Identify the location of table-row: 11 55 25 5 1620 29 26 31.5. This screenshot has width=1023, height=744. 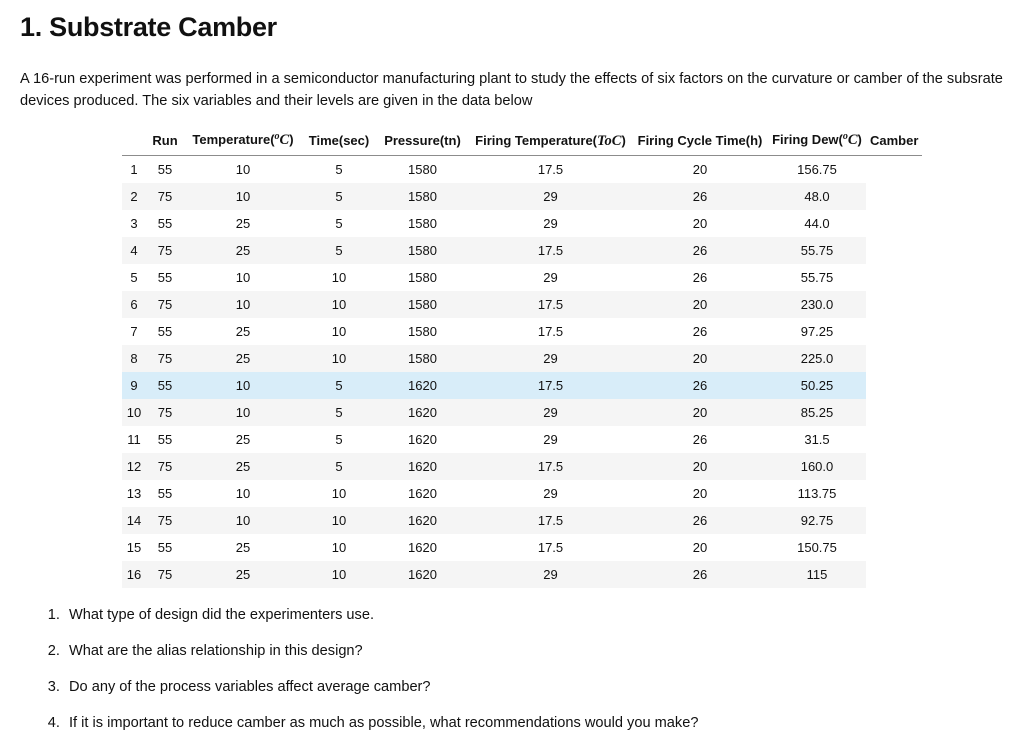
(522, 439).